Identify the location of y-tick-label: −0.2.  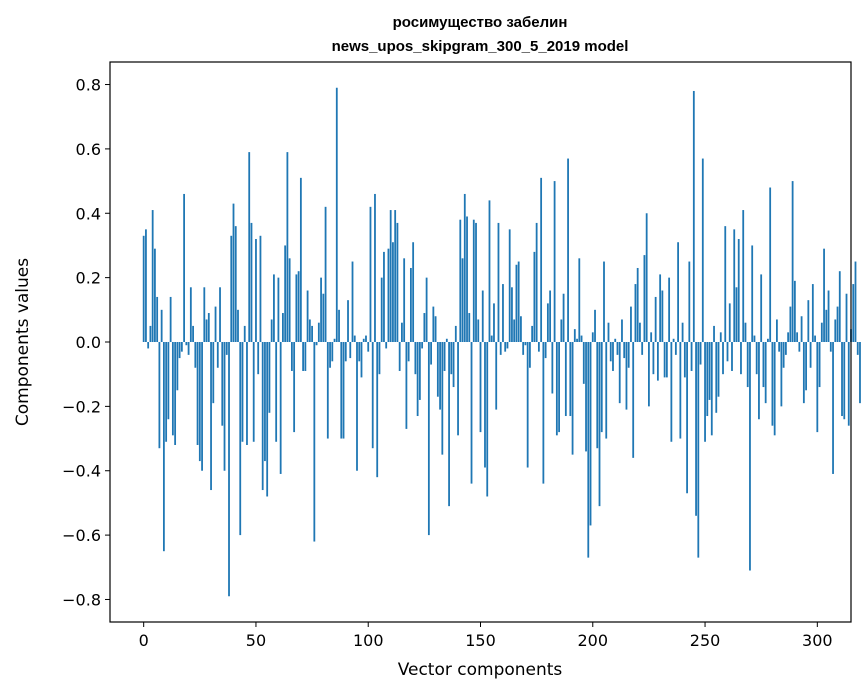
(81, 406).